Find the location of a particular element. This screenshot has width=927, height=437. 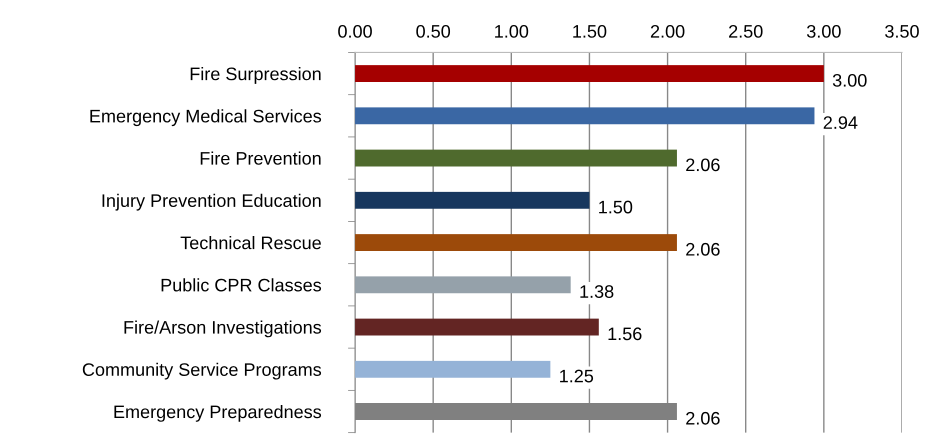

data-label: 2.94 is located at coordinates (841, 122).